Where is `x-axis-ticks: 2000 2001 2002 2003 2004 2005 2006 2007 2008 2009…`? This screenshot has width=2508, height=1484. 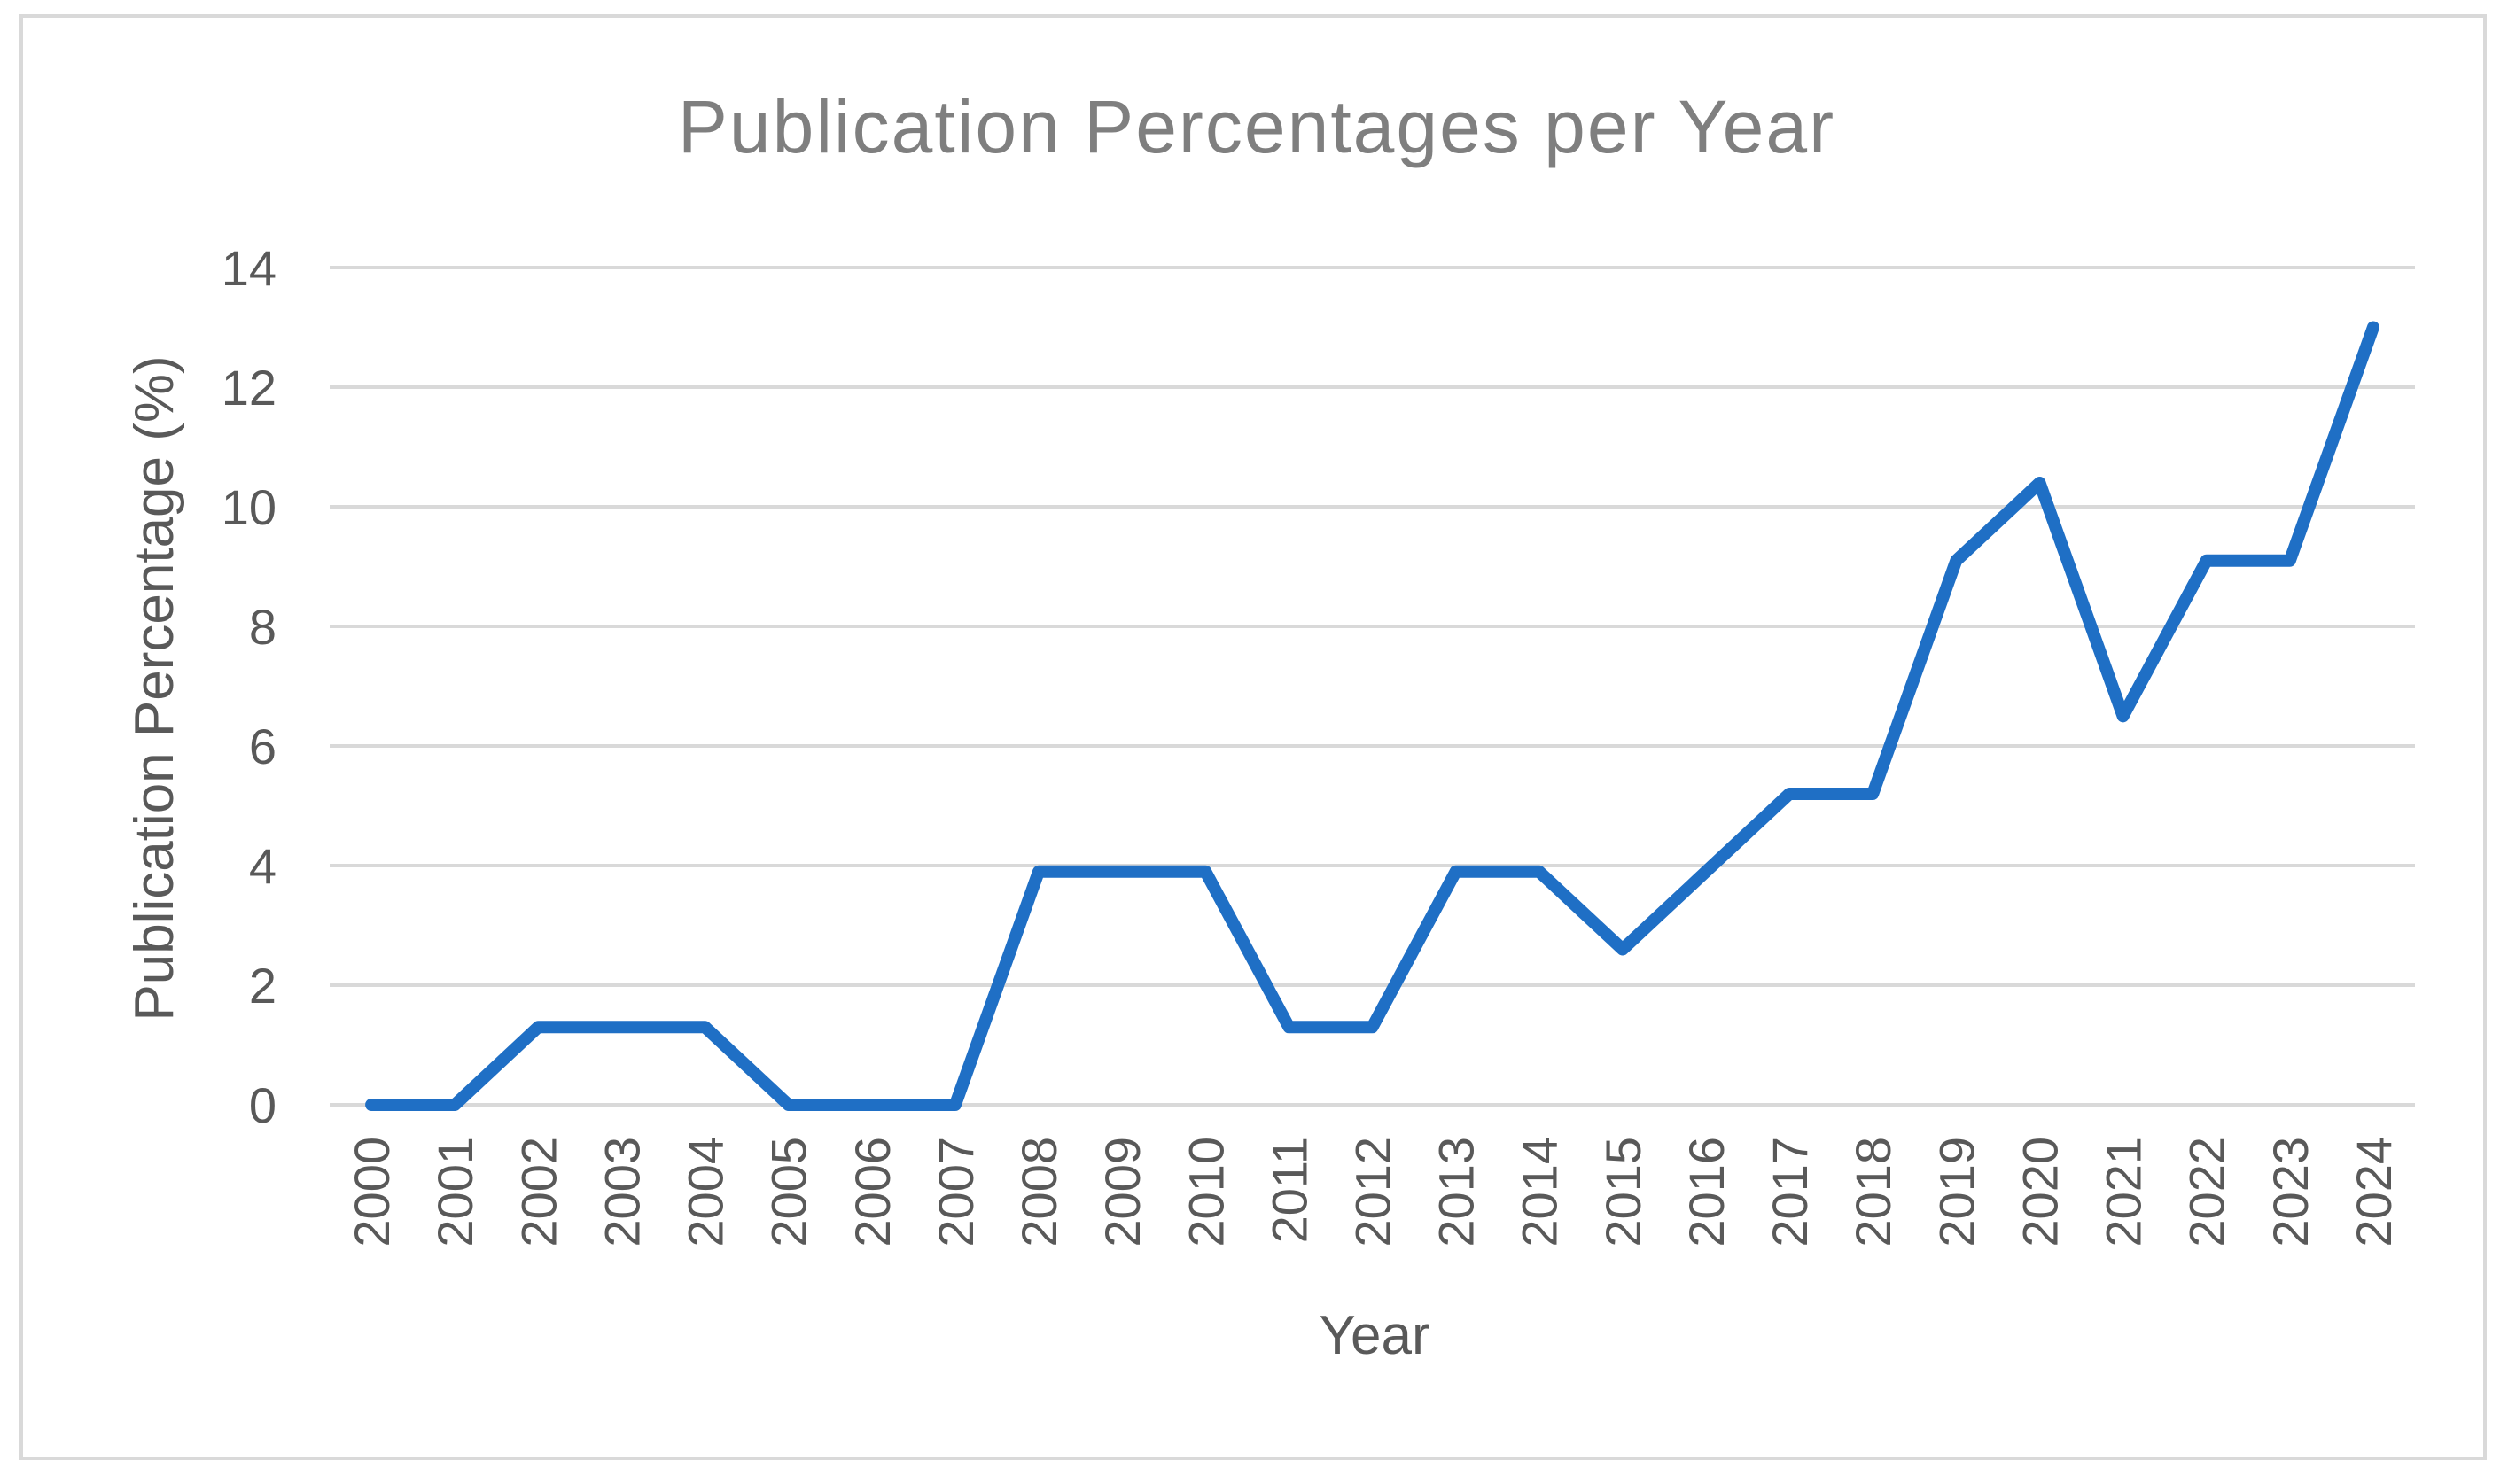 x-axis-ticks: 2000 2001 2002 2003 2004 2005 2006 2007 2008 2009… is located at coordinates (1373, 1192).